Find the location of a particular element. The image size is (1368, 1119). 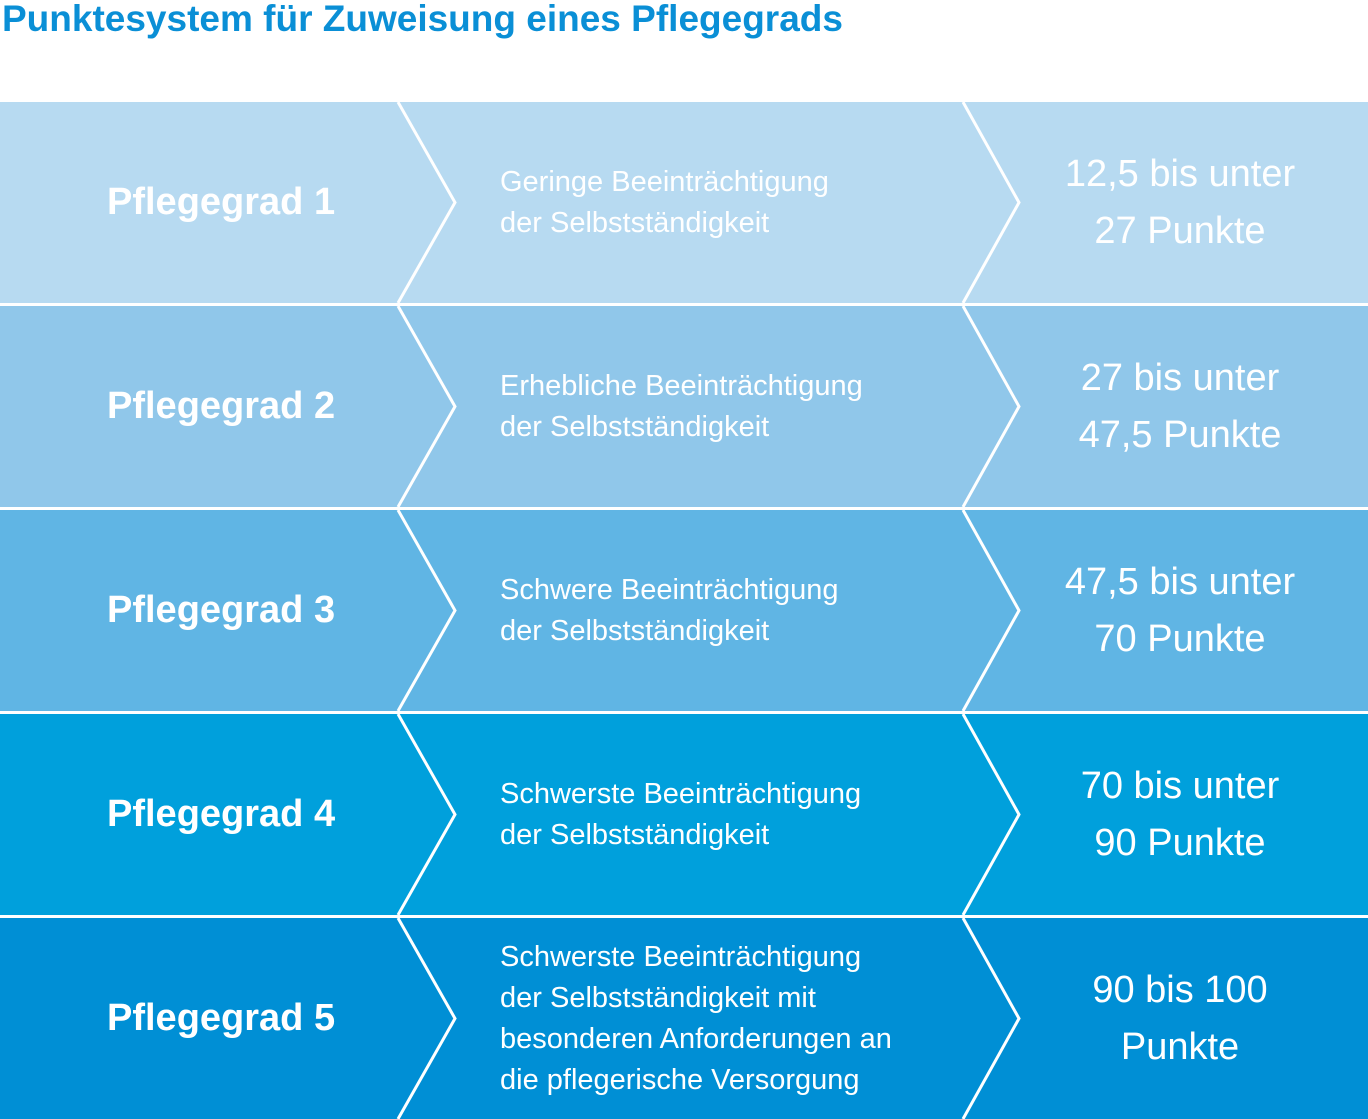

grade-label: Pflegegrad 1 is located at coordinates (221, 202).